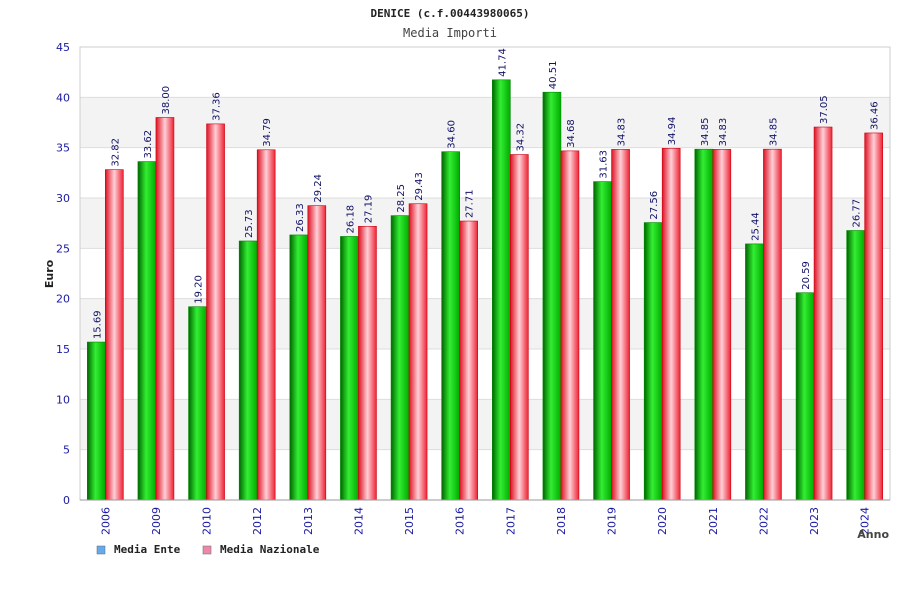  Describe the element at coordinates (101, 550) in the screenshot. I see `legend-swatch-media-ente` at that location.